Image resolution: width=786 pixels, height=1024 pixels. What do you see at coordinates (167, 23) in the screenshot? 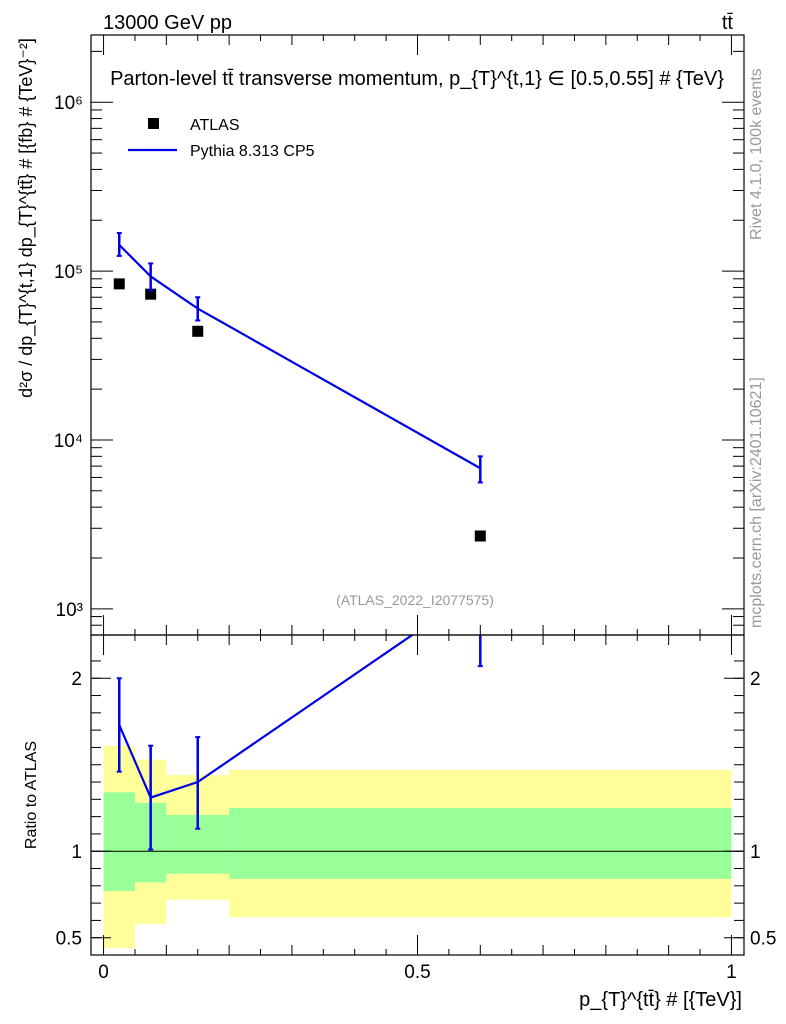
I see `header-left: 13000 GeV pp` at bounding box center [167, 23].